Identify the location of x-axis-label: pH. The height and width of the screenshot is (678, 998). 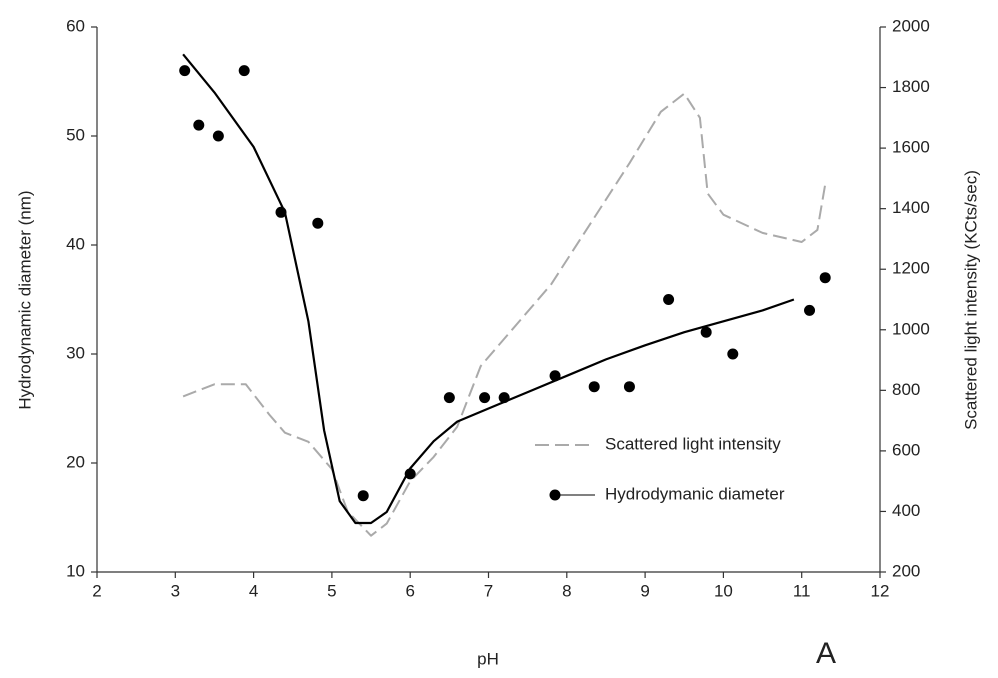
(488, 658).